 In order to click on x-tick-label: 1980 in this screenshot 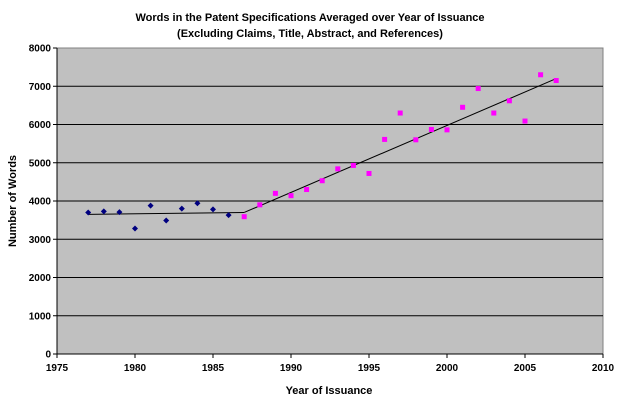, I will do `click(135, 368)`.